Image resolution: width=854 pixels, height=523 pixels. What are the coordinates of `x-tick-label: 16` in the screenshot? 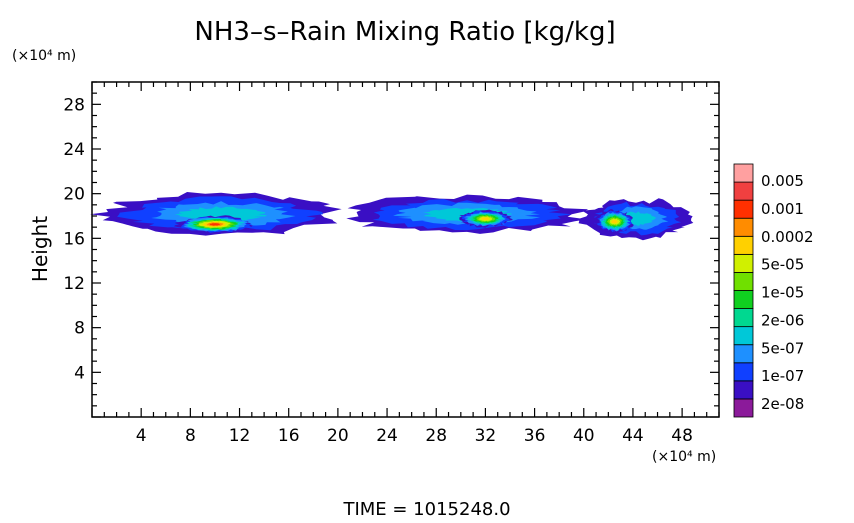 It's located at (289, 436).